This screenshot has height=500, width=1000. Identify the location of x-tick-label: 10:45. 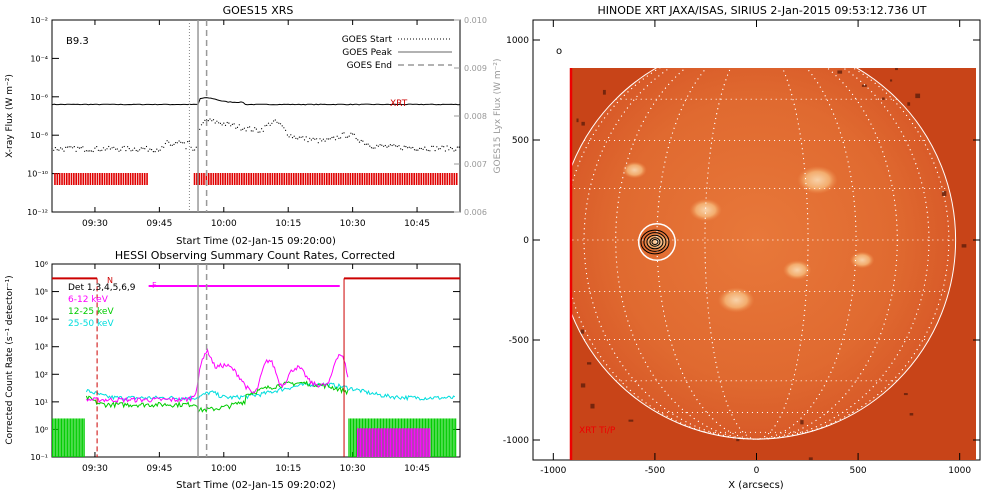
(417, 224).